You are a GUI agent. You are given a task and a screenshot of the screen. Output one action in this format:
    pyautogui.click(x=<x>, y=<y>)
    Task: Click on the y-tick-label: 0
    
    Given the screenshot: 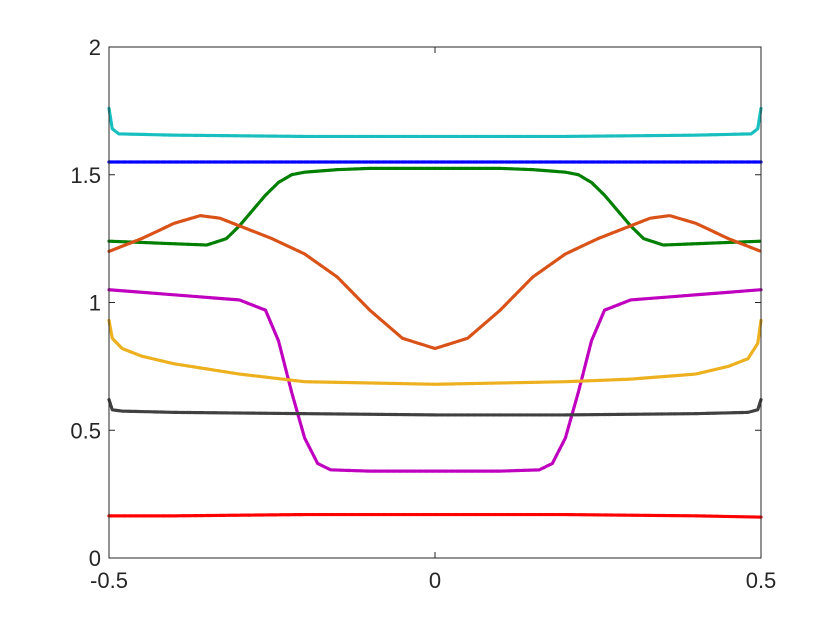 What is the action you would take?
    pyautogui.click(x=95, y=558)
    